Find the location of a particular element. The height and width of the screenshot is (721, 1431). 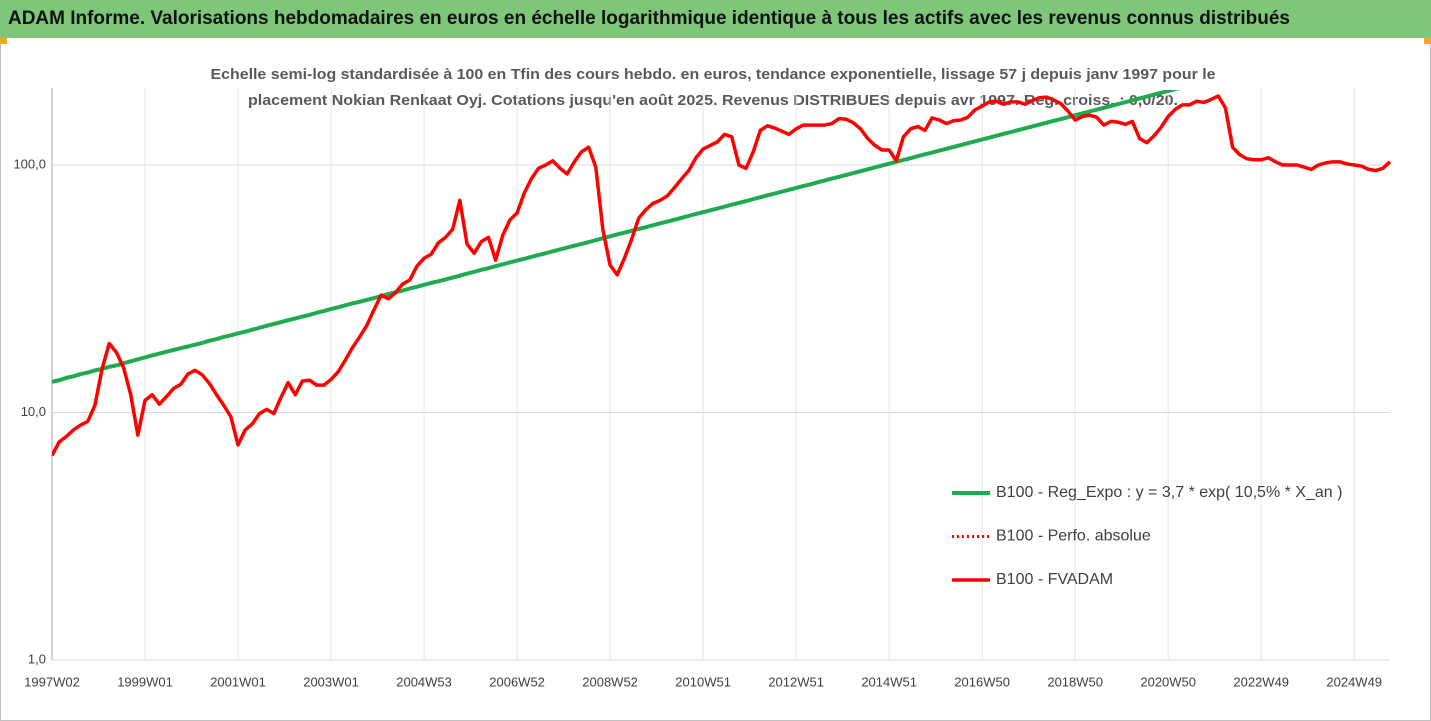

x-tick-label: 2001W01 is located at coordinates (238, 681).